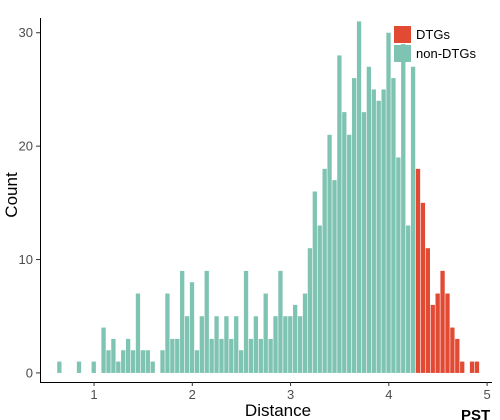  Describe the element at coordinates (26, 32) in the screenshot. I see `y-tick-label: 30` at that location.